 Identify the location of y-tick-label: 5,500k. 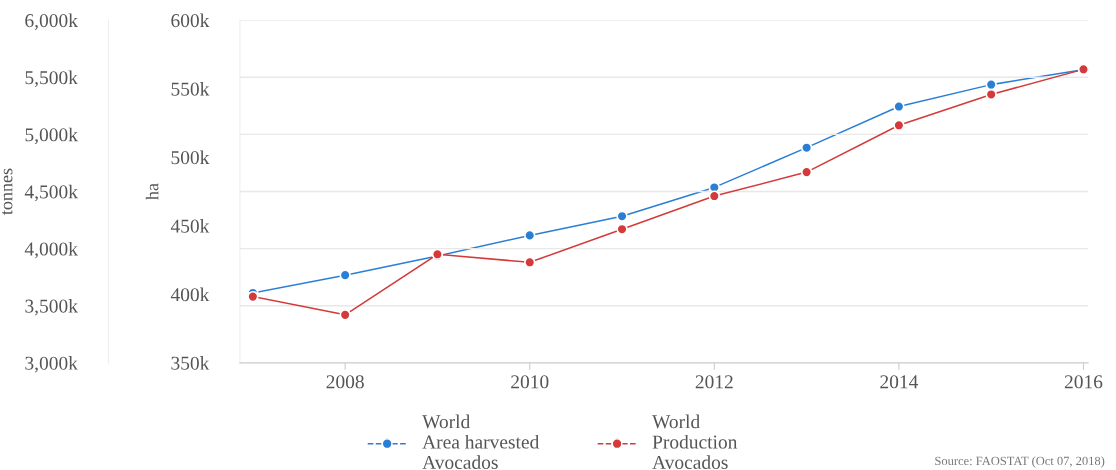
(51, 79).